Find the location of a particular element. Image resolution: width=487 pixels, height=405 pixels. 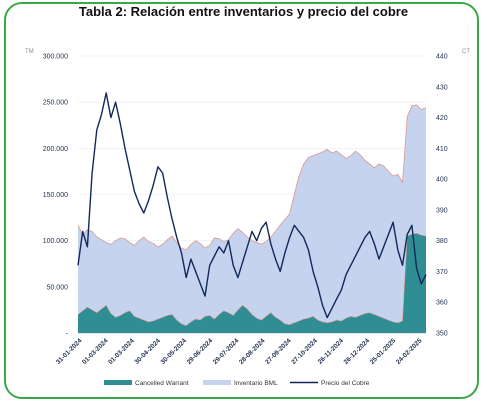

x-tick-label: 27-09-2024 is located at coordinates (278, 351).